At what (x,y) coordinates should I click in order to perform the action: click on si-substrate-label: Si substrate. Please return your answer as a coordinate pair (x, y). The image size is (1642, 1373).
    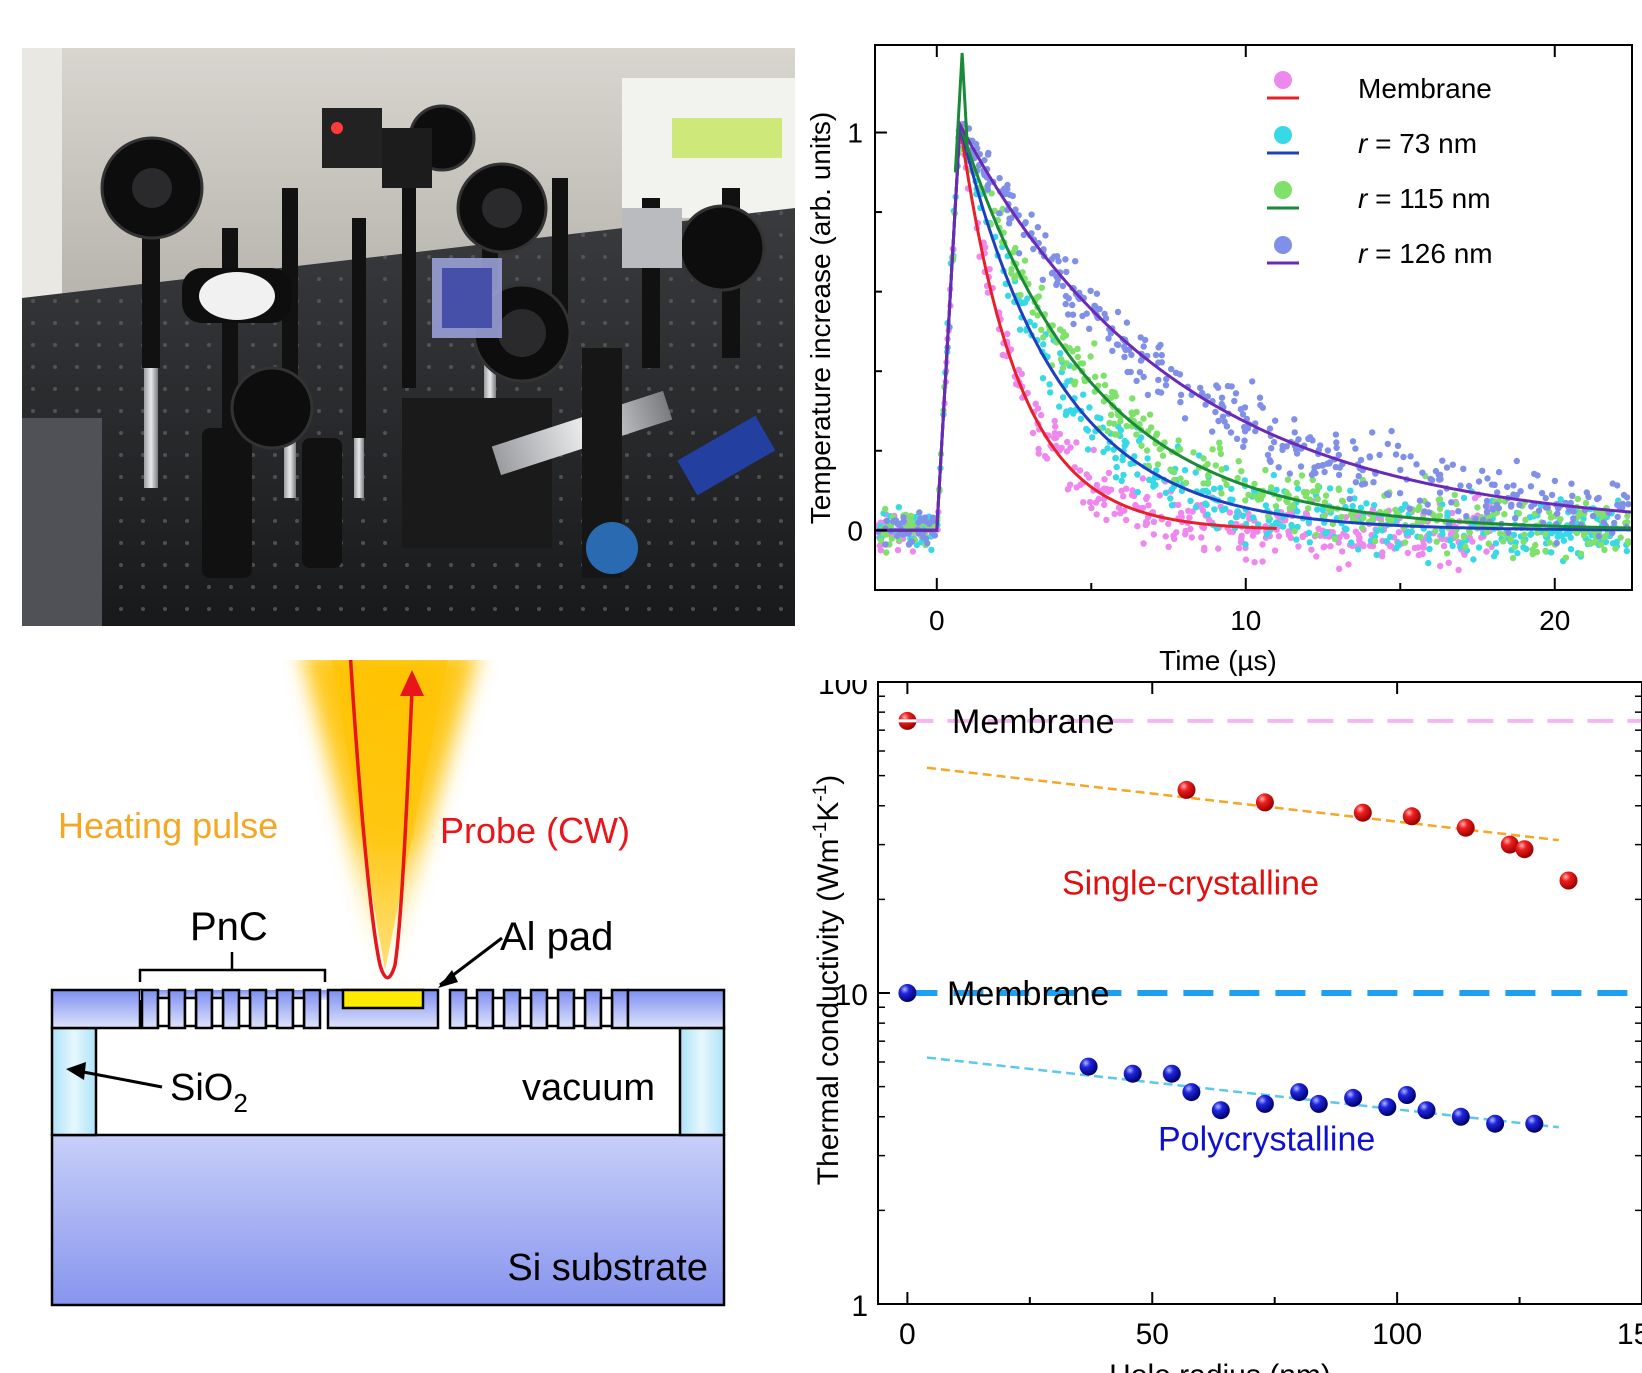
    Looking at the image, I should click on (607, 1268).